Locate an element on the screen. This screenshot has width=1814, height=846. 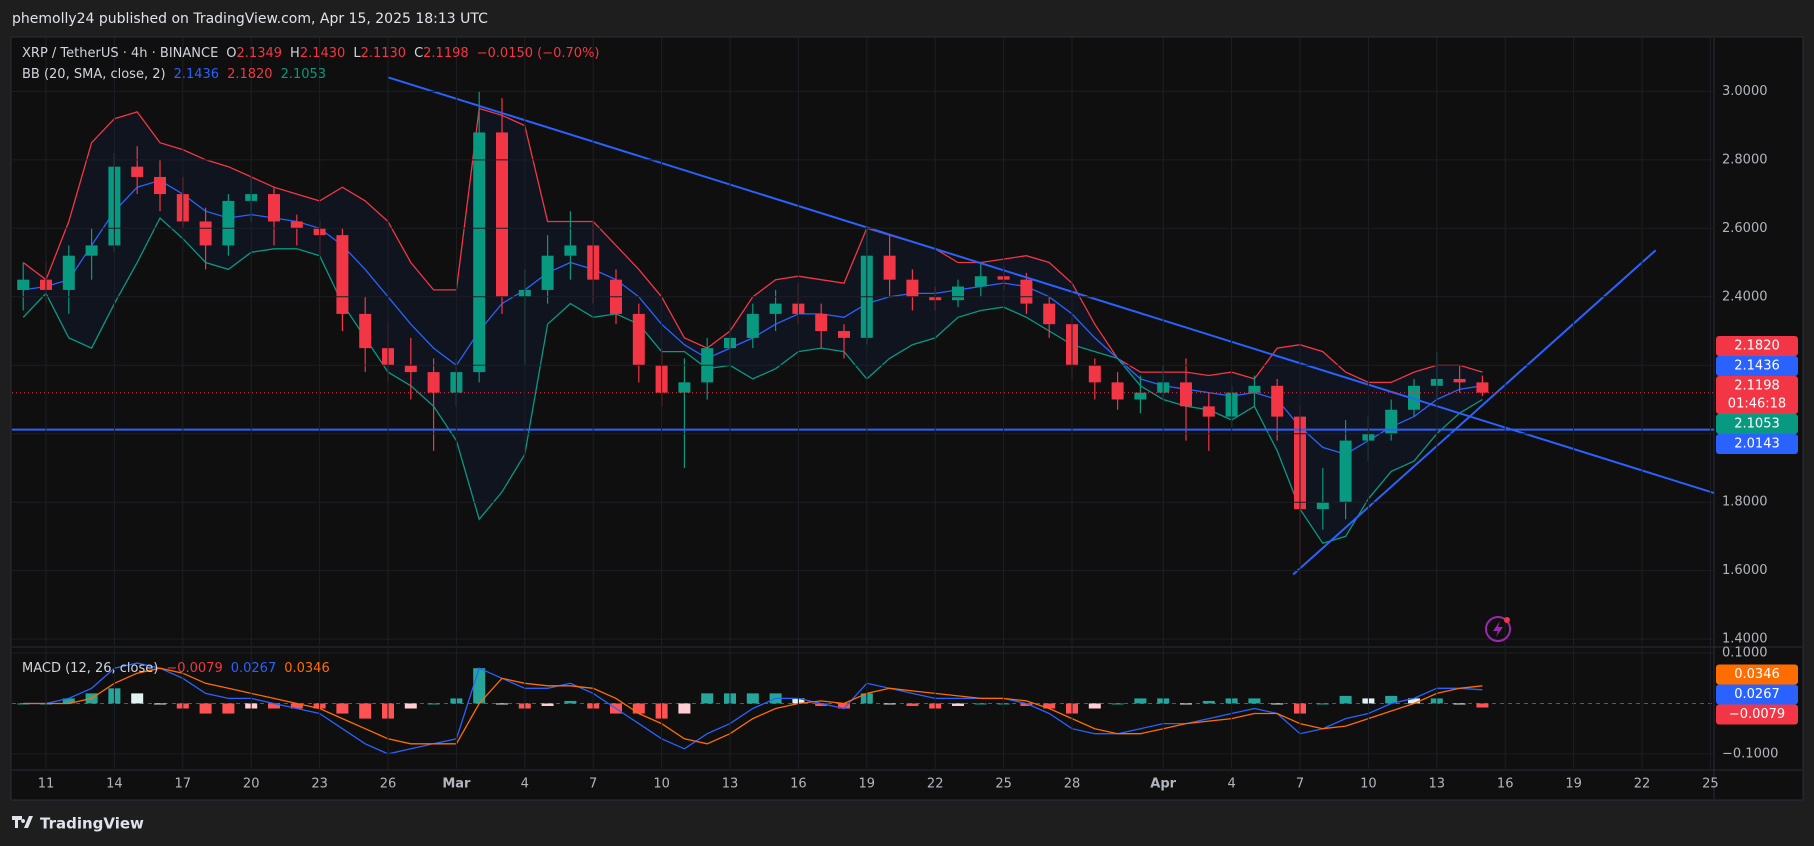
x-tick-label: 11 is located at coordinates (46, 784).